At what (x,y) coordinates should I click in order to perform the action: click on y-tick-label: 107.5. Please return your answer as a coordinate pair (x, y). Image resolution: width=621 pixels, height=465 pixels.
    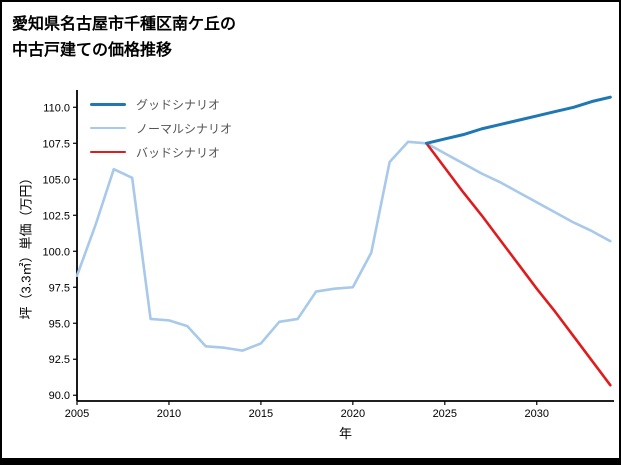
    Looking at the image, I should click on (56, 144).